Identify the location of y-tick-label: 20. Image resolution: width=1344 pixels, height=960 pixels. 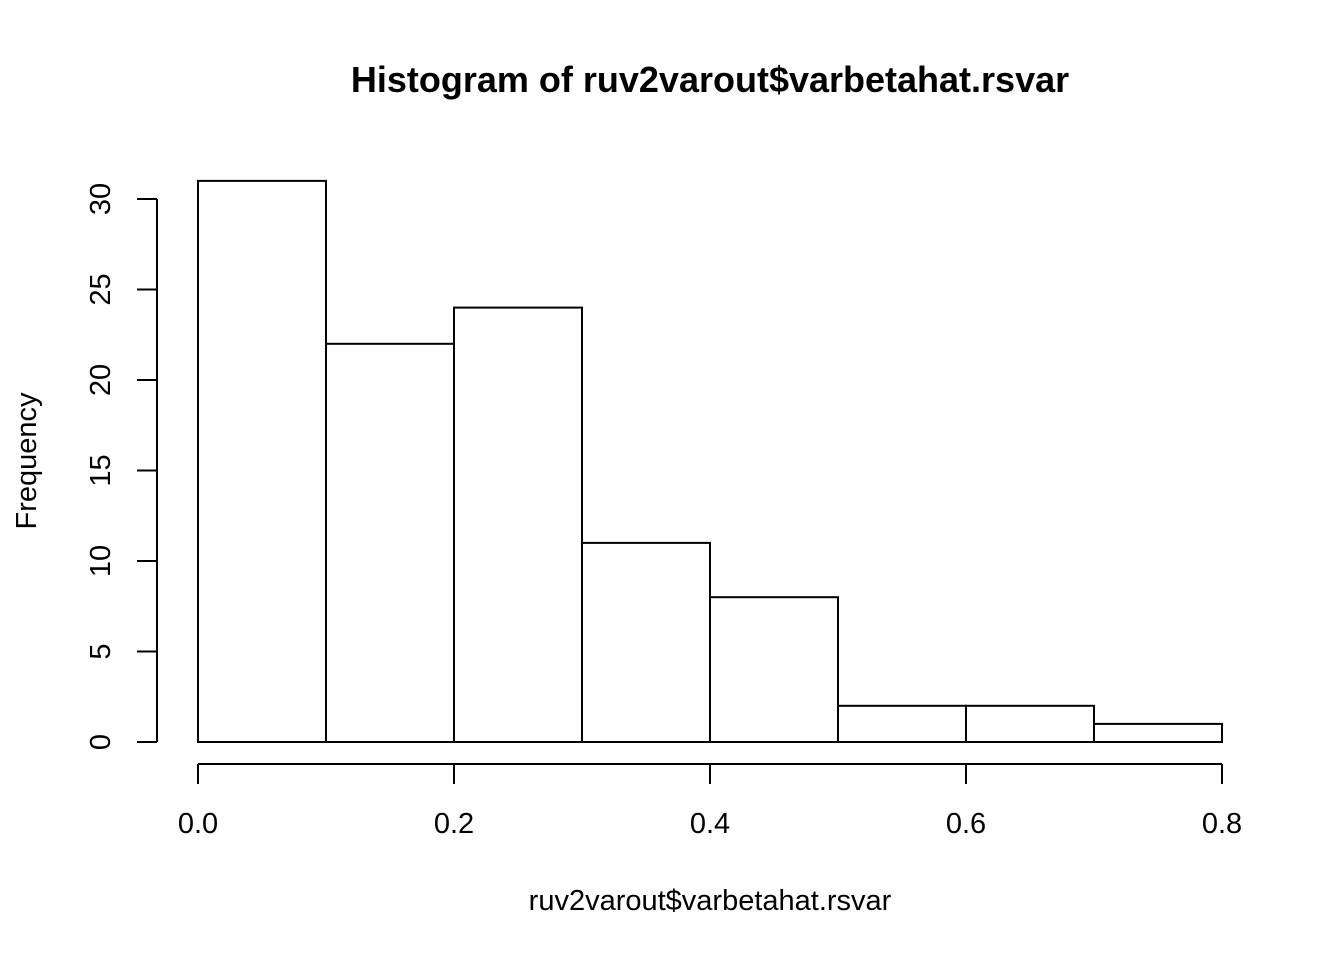
(101, 380).